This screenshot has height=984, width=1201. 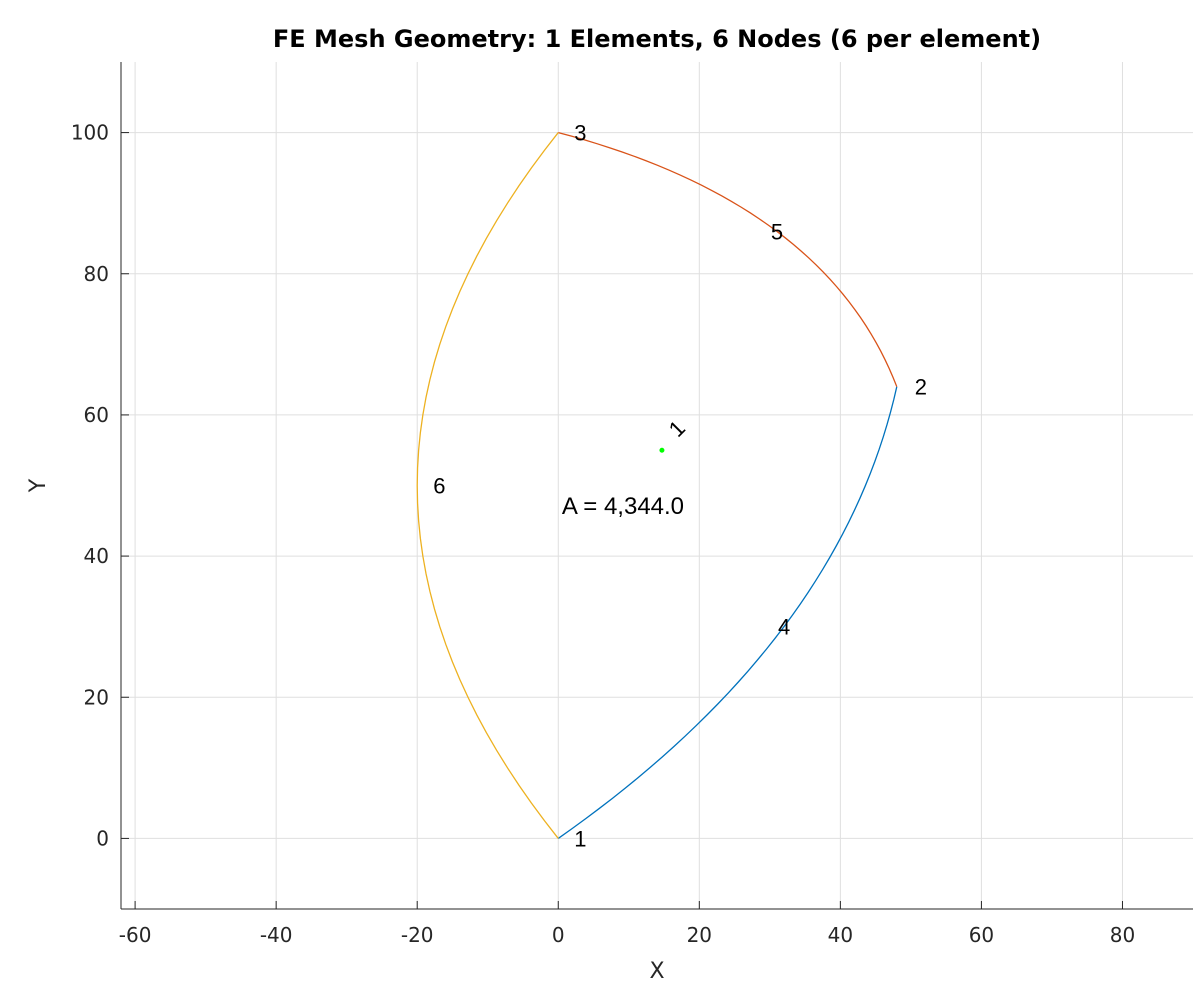 I want to click on x-tick-label-7: 80, so click(x=1122, y=935).